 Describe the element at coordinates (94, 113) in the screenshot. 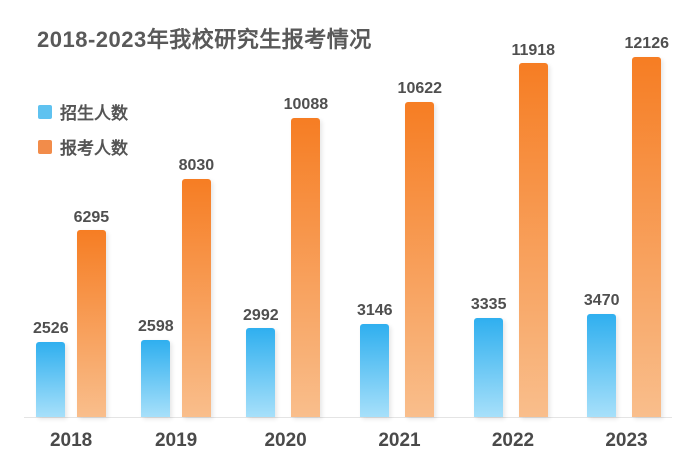

I see `legend-label-enrollment: 招生人数` at that location.